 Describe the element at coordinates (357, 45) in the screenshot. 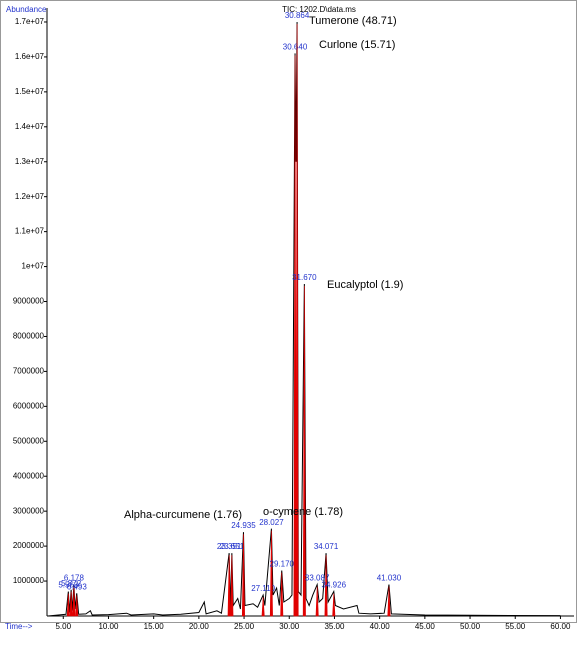

I see `compound-annotation: Curlone (15.71)` at that location.